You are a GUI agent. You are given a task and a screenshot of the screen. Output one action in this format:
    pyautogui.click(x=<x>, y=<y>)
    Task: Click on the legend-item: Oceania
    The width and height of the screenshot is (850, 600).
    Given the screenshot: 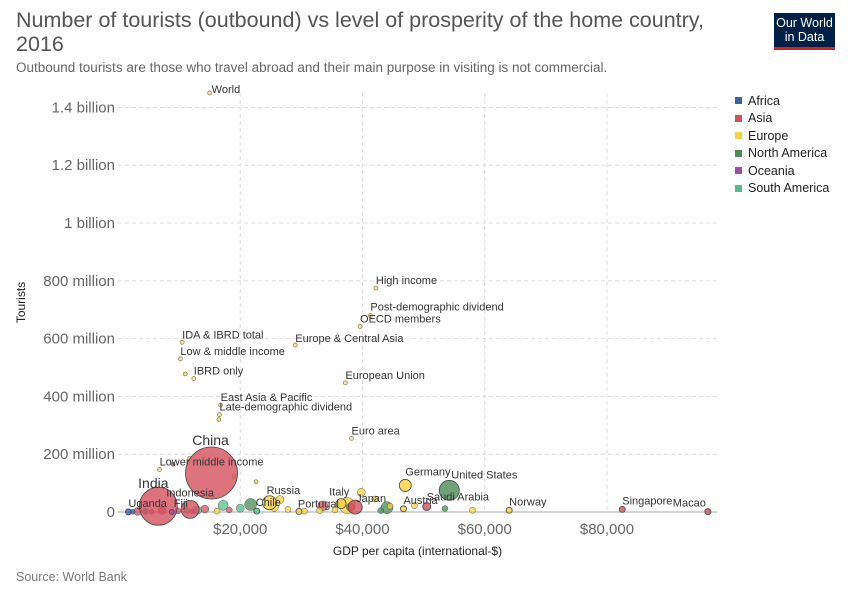 What is the action you would take?
    pyautogui.click(x=782, y=171)
    